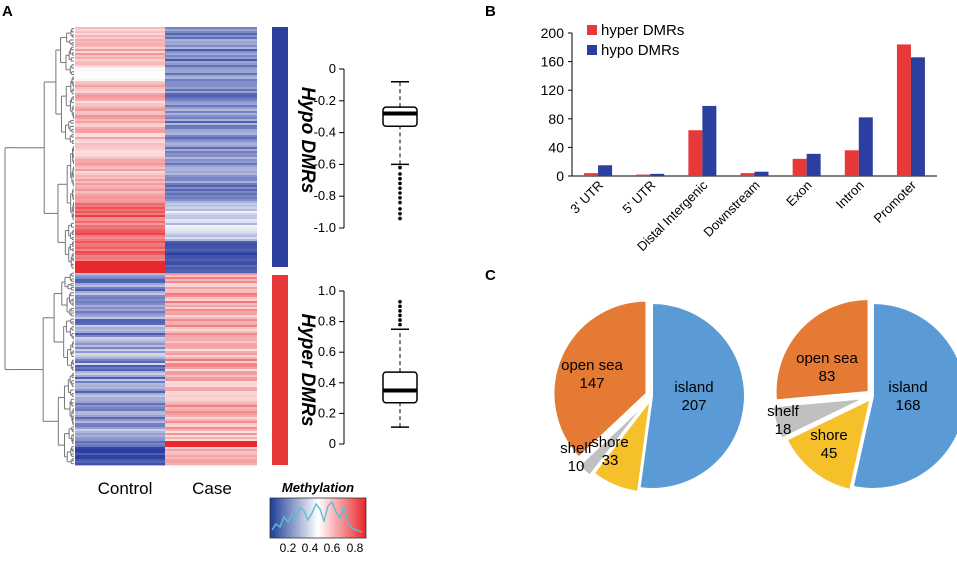  Describe the element at coordinates (586, 197) in the screenshot. I see `bar-x-tick-label: 3' UTR` at that location.